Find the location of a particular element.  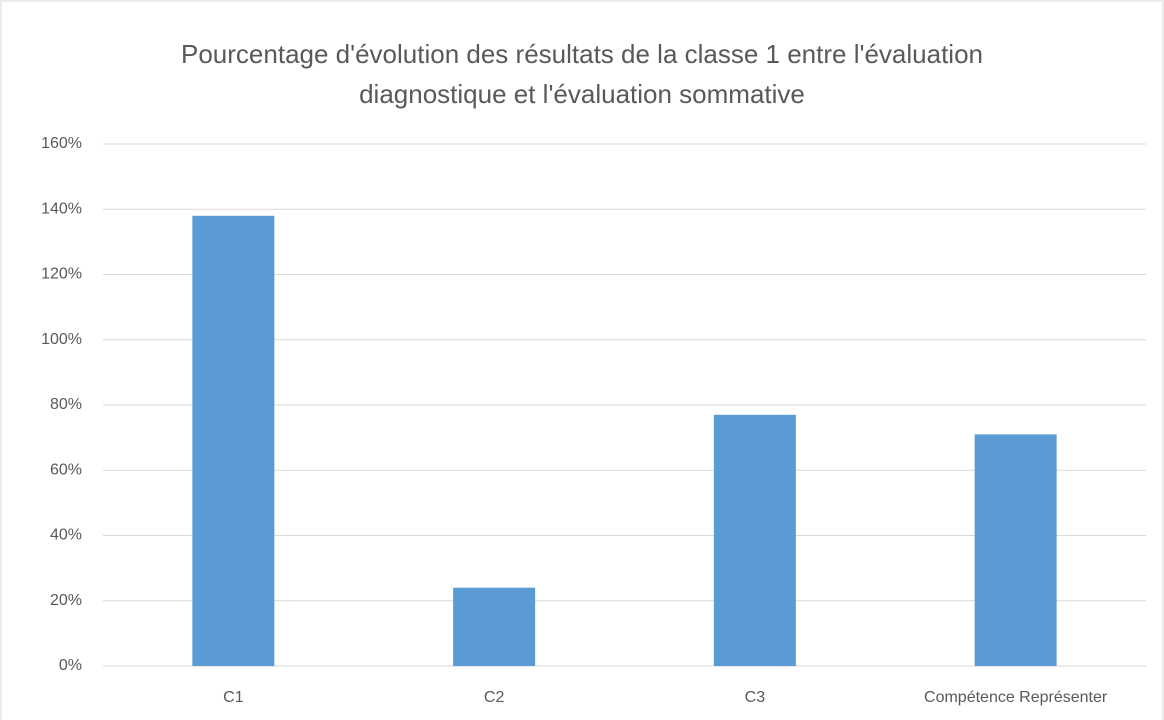

y-tick-label: 140% is located at coordinates (61, 208).